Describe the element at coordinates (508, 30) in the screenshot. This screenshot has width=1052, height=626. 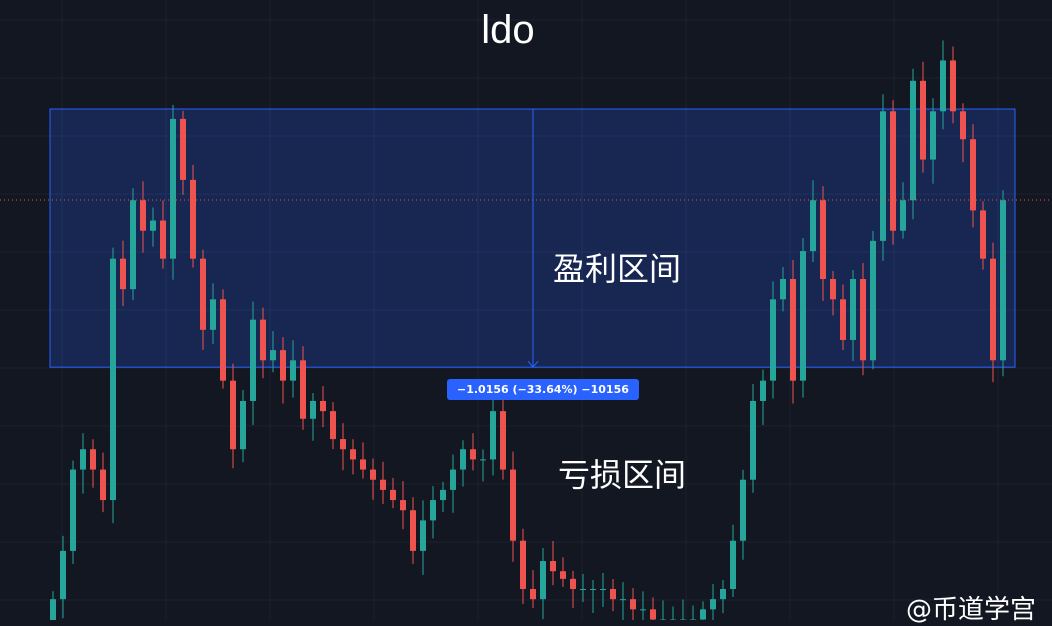
I see `chart-title: ldo` at that location.